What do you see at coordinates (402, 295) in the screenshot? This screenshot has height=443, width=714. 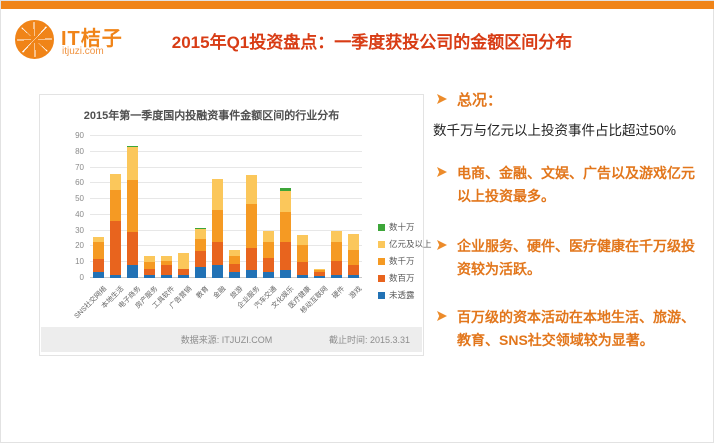 I see `legend-label: 未透露` at bounding box center [402, 295].